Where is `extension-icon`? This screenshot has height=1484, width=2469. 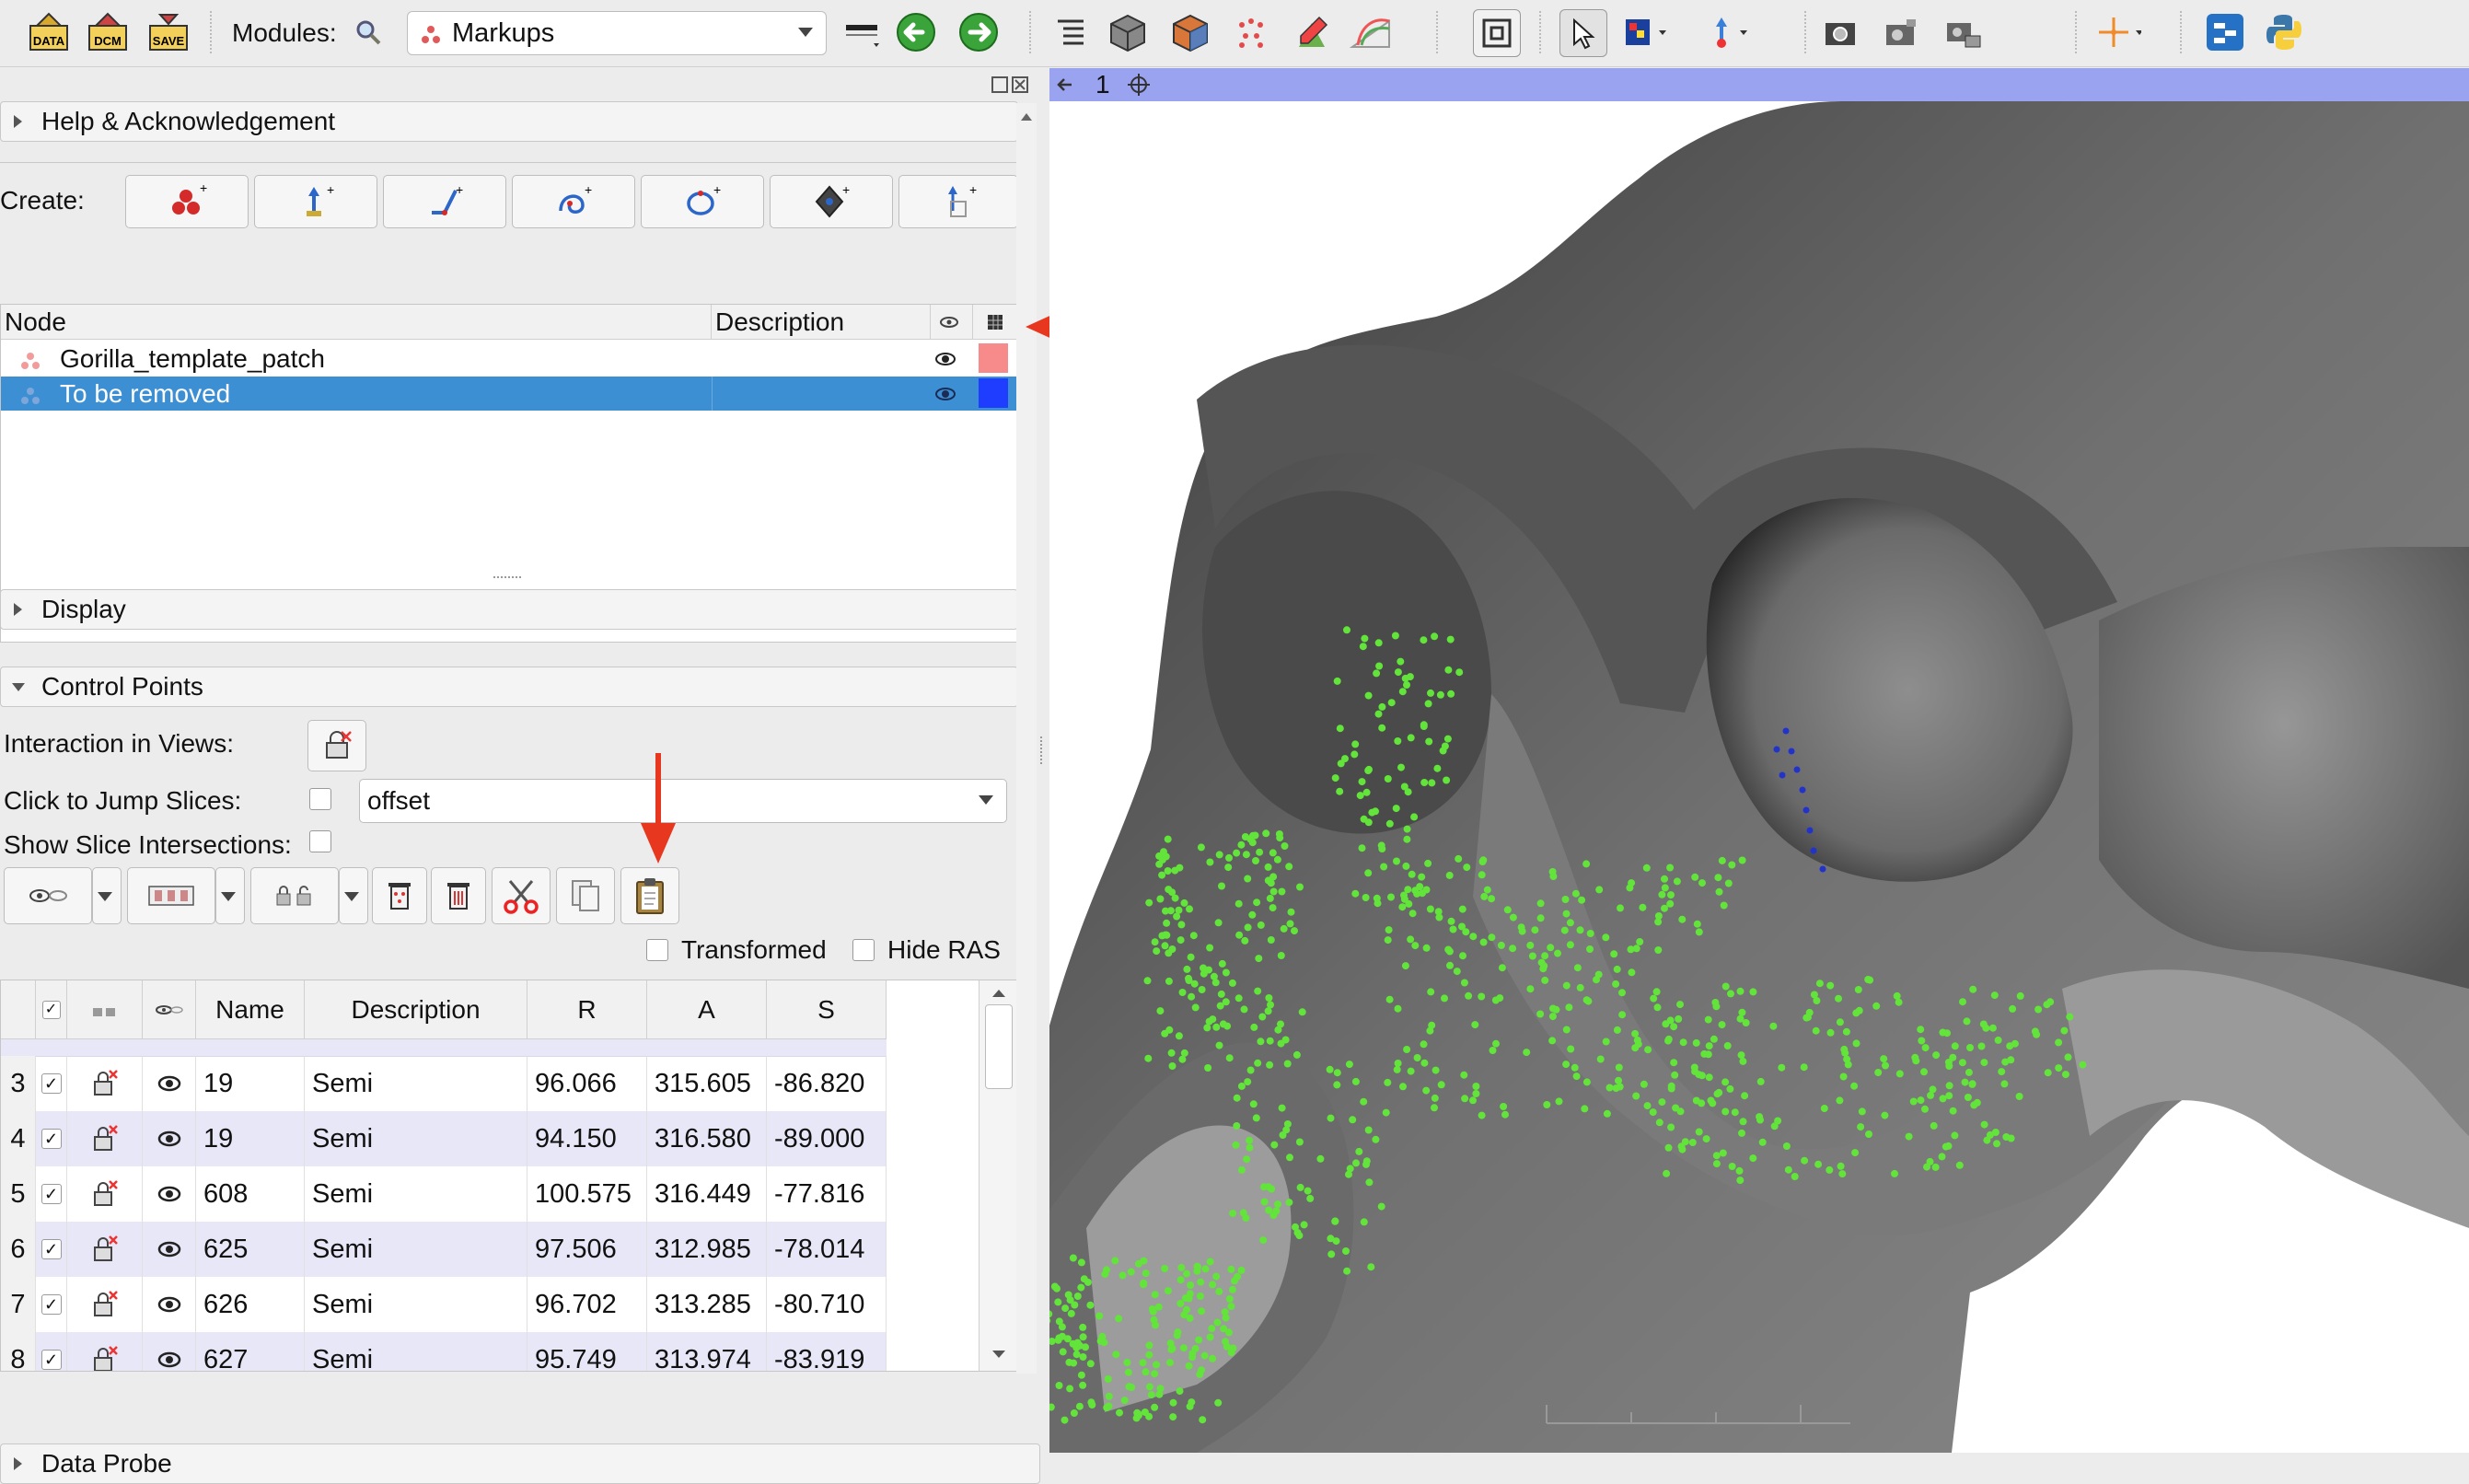 extension-icon is located at coordinates (2225, 32).